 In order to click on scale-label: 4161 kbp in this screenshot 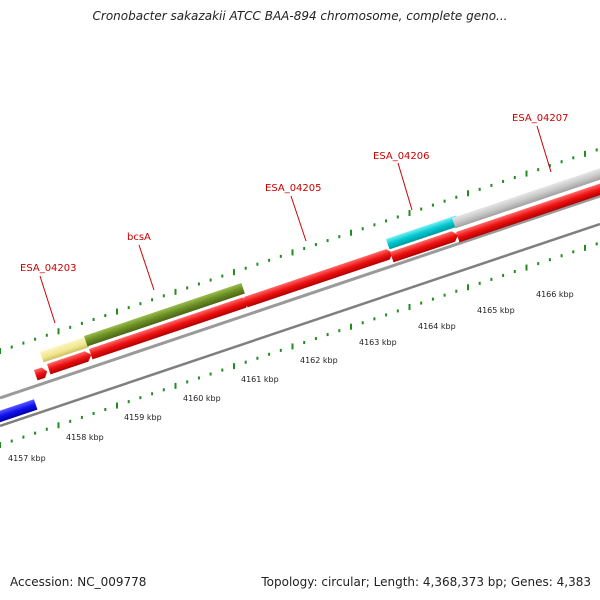, I will do `click(260, 379)`.